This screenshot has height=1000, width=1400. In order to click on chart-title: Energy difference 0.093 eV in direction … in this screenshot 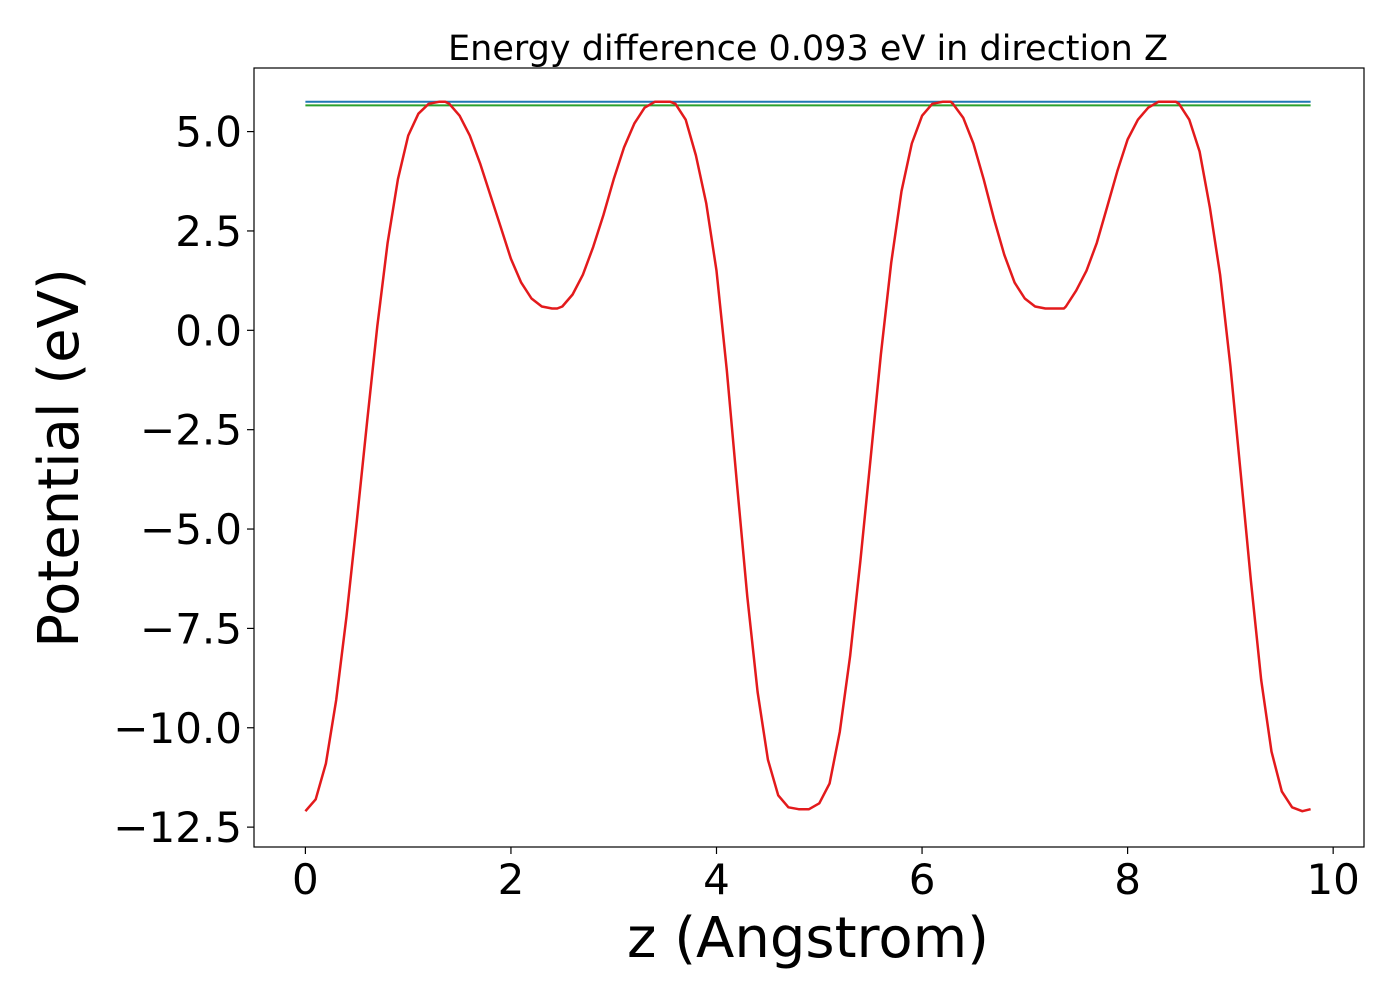, I will do `click(808, 49)`.